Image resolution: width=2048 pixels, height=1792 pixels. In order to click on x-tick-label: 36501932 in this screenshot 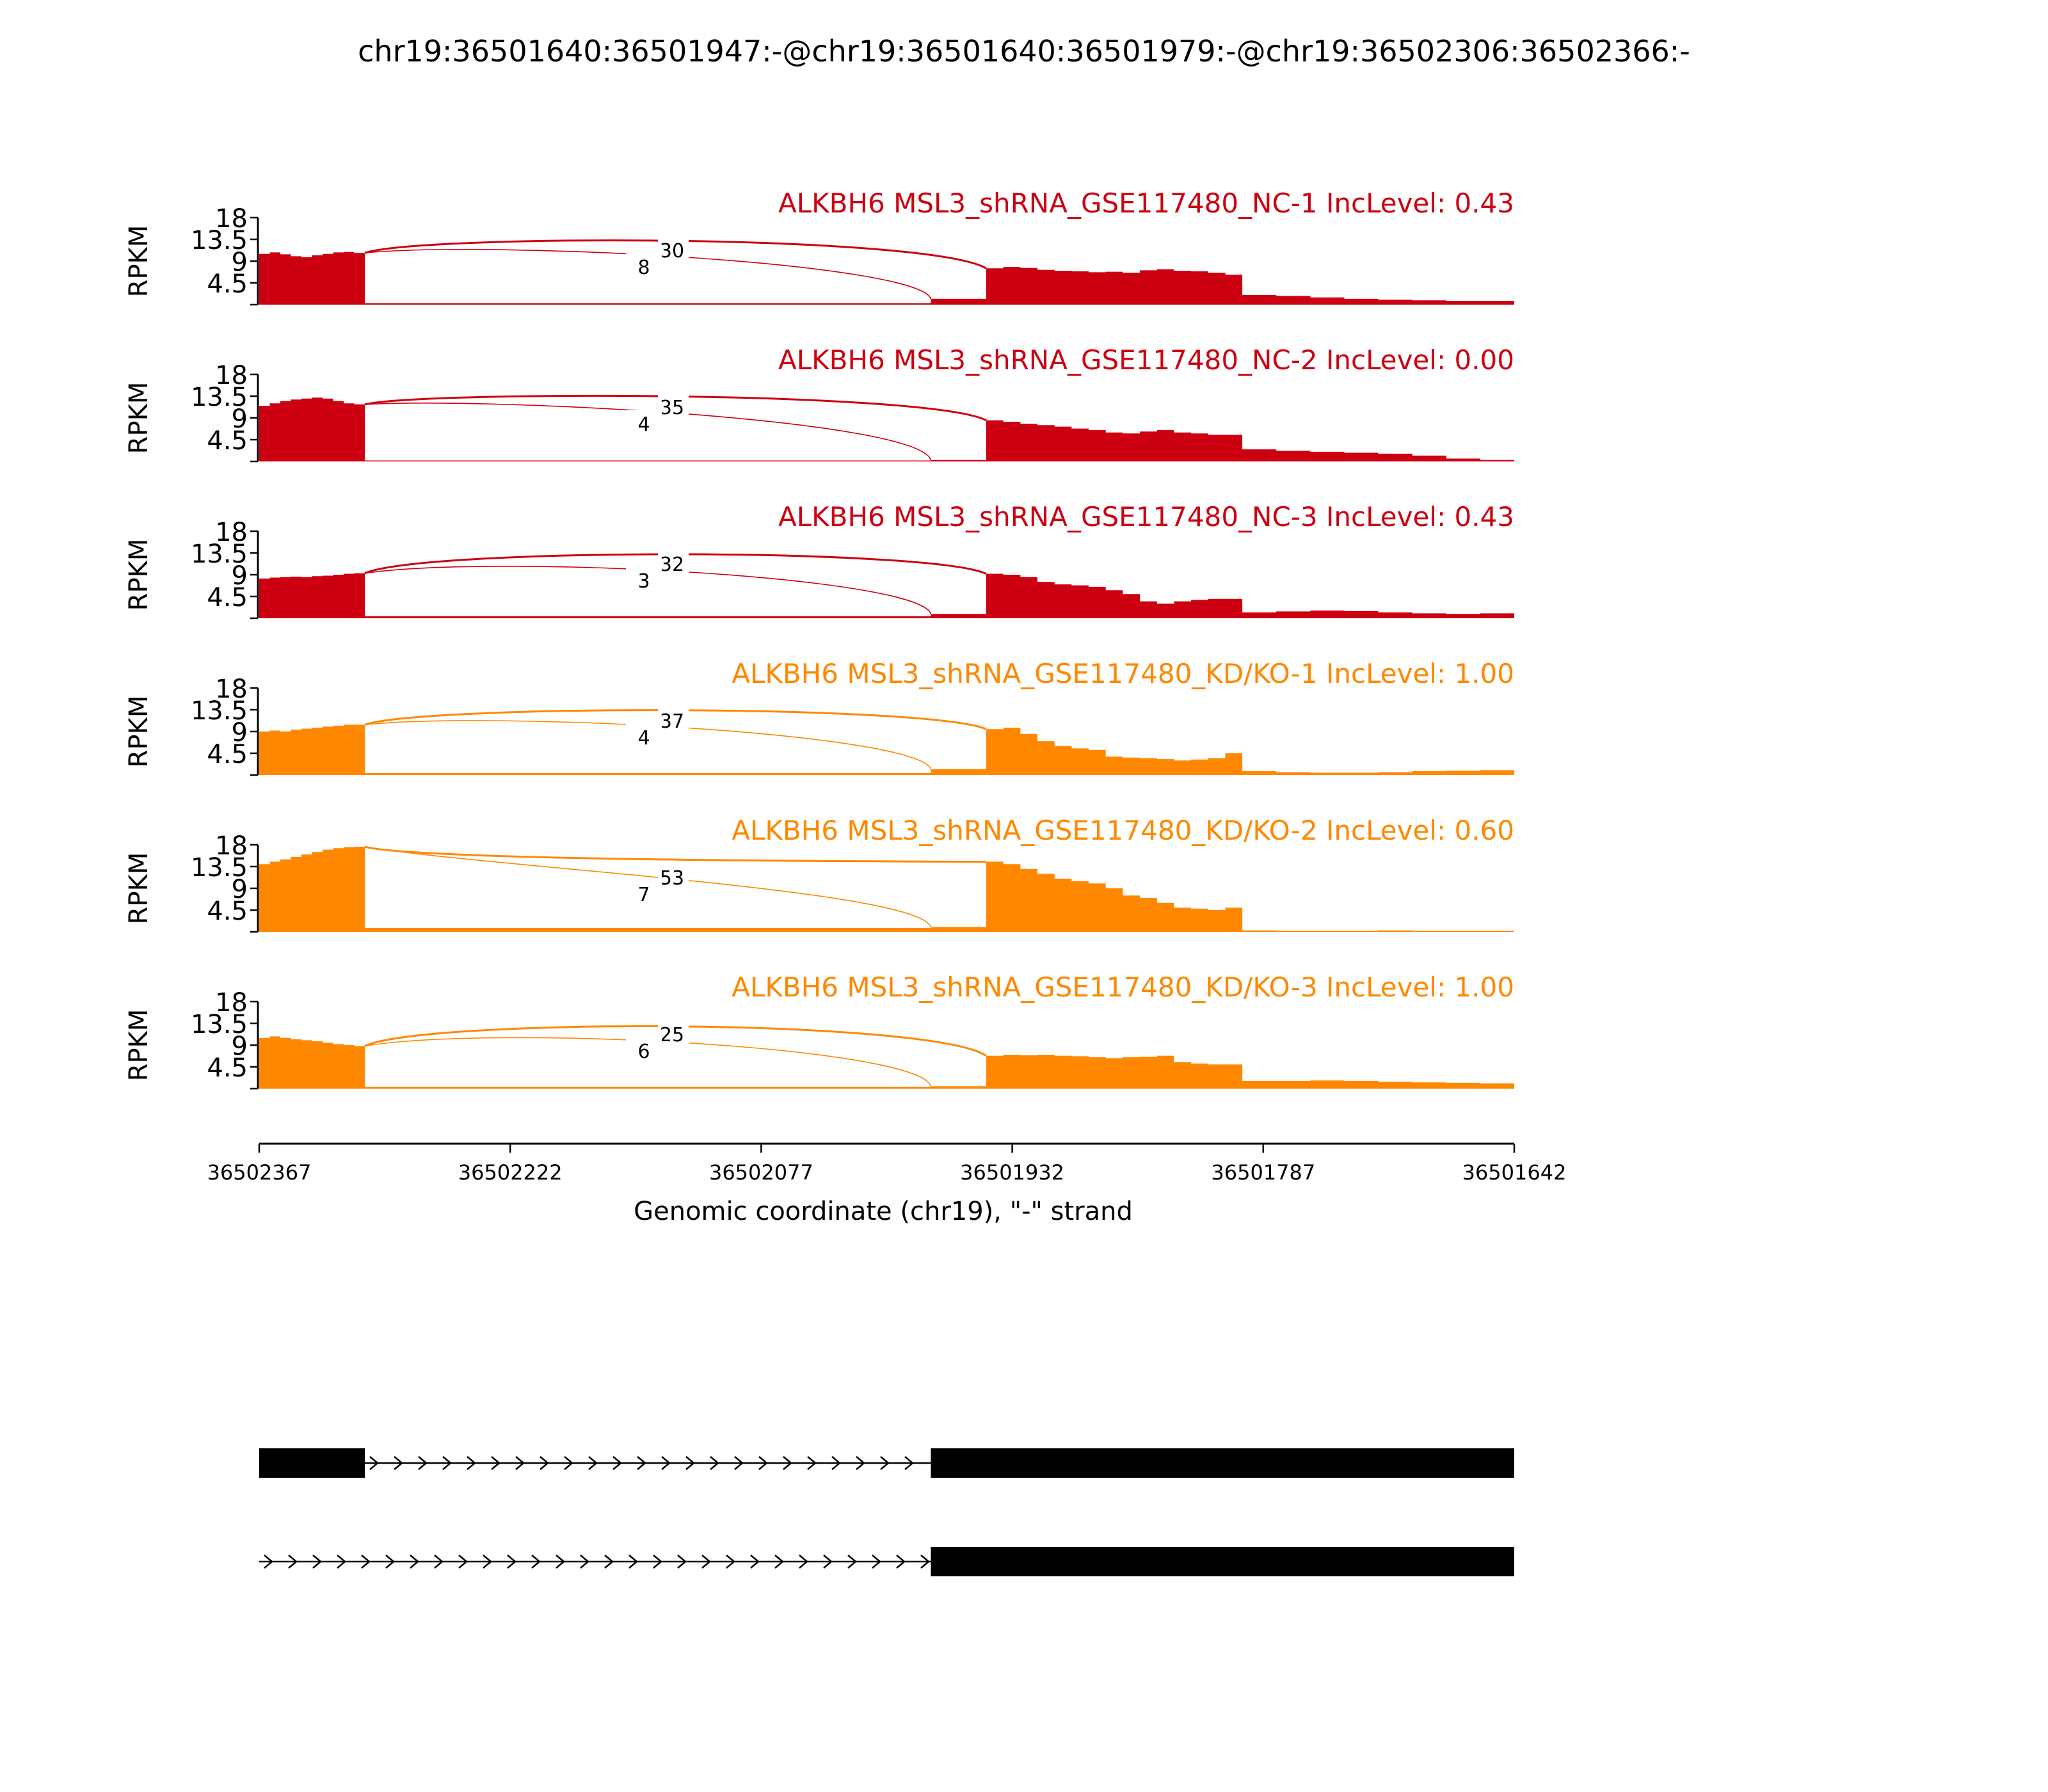, I will do `click(1012, 1172)`.